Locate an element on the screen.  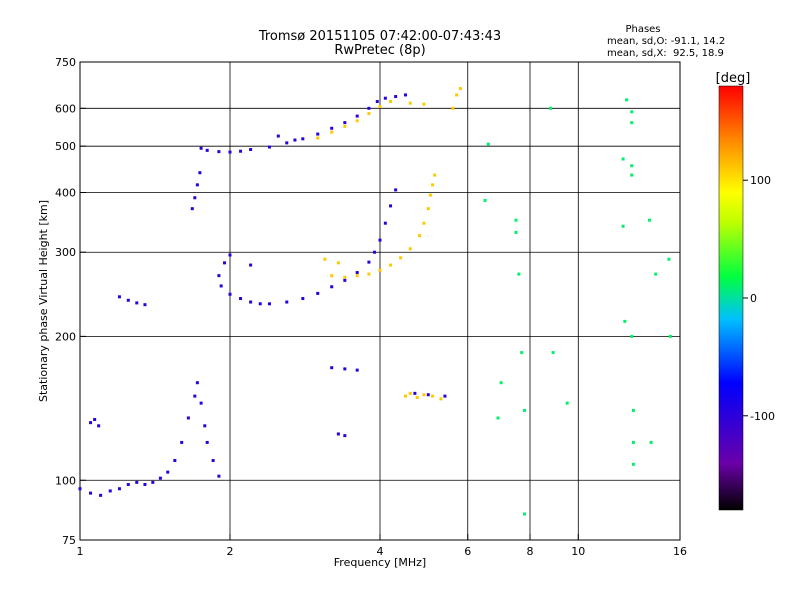
y-axis-label: Stationary phase Virtual Height [km] is located at coordinates (43, 301).